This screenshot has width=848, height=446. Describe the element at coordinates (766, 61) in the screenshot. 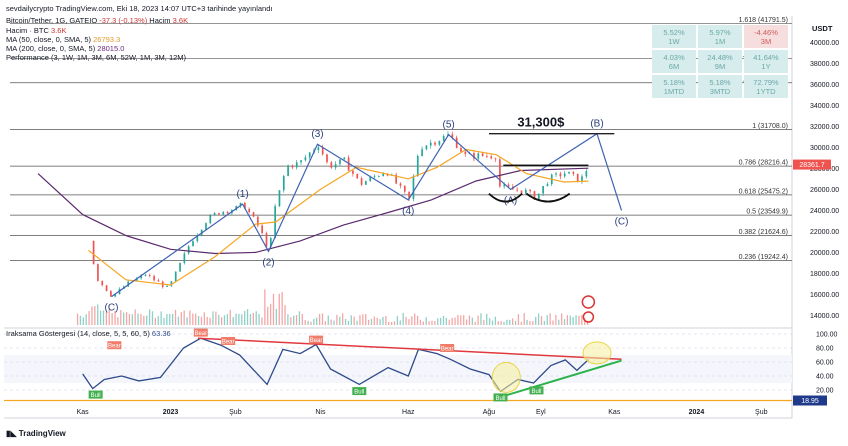

I see `perf-cell: 41.64% 1Y` at that location.